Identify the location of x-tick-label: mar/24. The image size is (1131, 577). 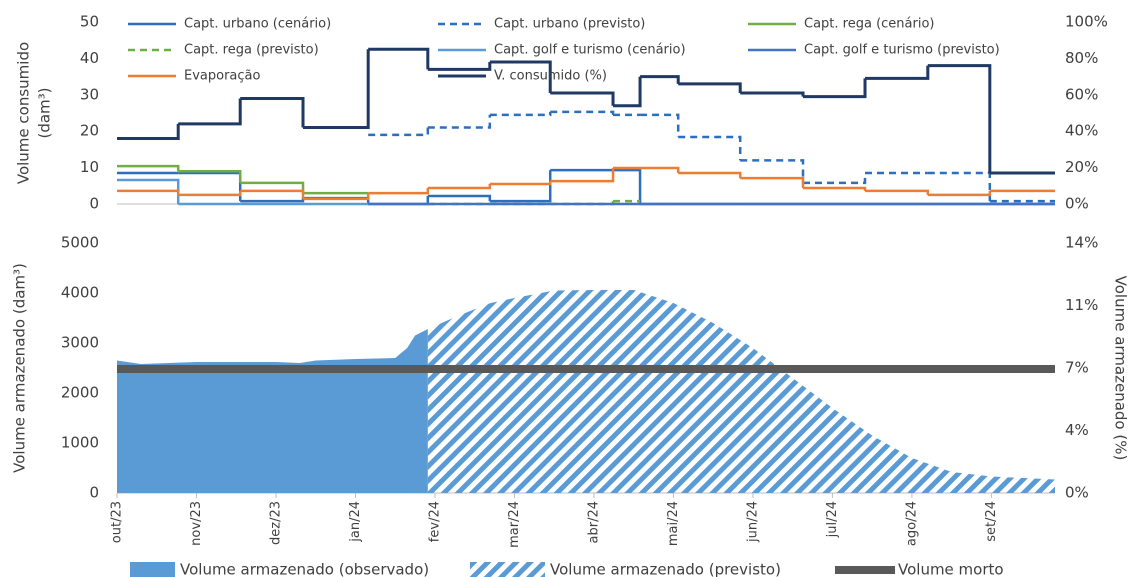
(514, 524).